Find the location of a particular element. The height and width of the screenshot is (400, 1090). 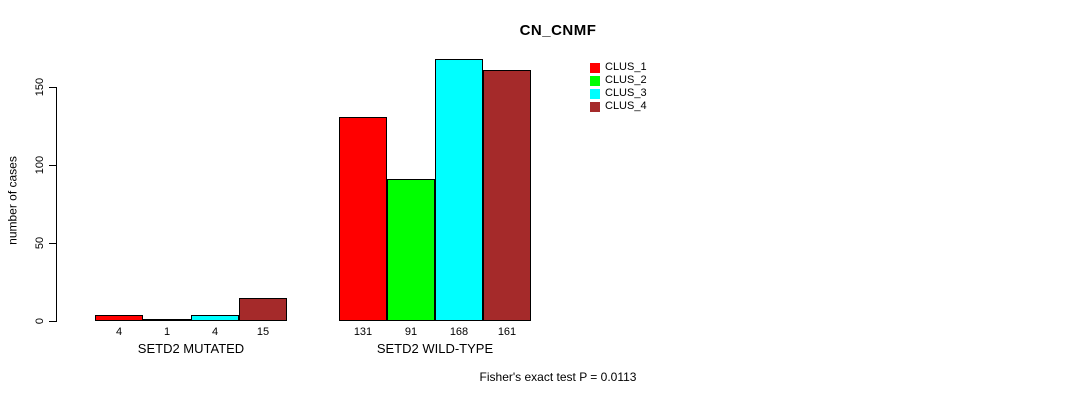

bar-value-label: 168 is located at coordinates (459, 332).